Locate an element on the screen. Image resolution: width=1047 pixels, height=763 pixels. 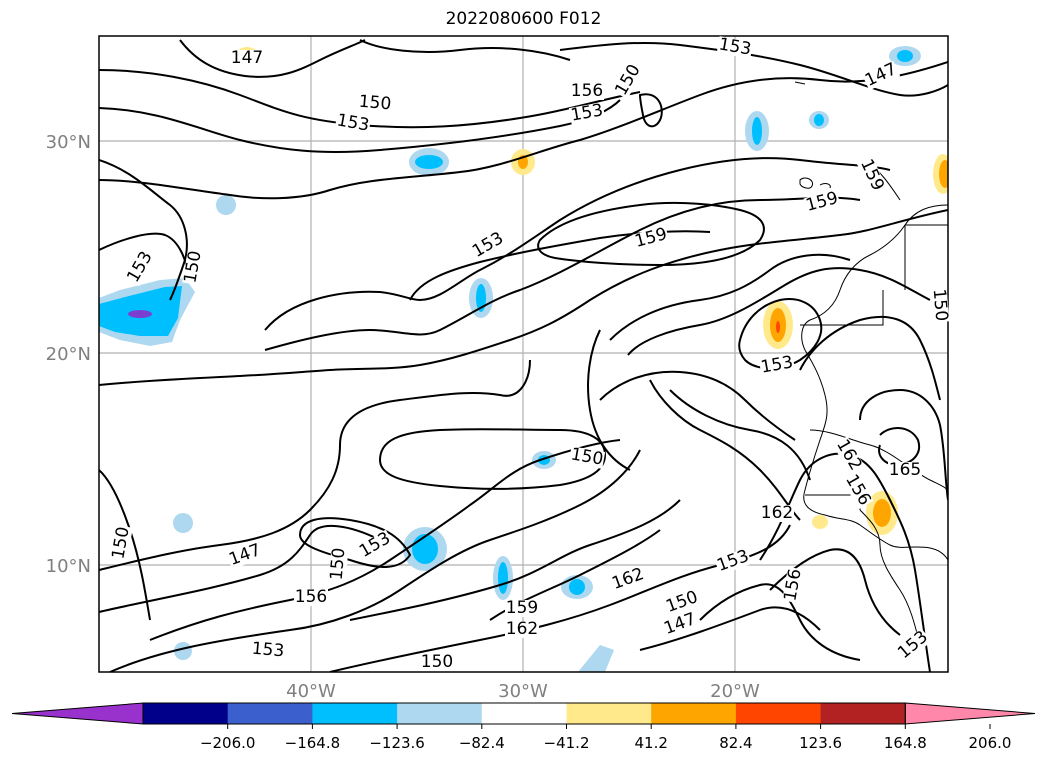
colorbar-tick-label: 41.2 is located at coordinates (650, 743).